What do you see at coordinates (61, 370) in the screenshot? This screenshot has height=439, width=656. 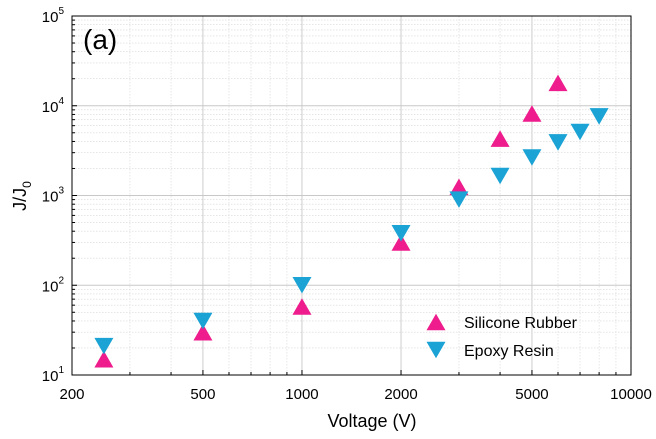 I see `y-tick-exponent: 1` at bounding box center [61, 370].